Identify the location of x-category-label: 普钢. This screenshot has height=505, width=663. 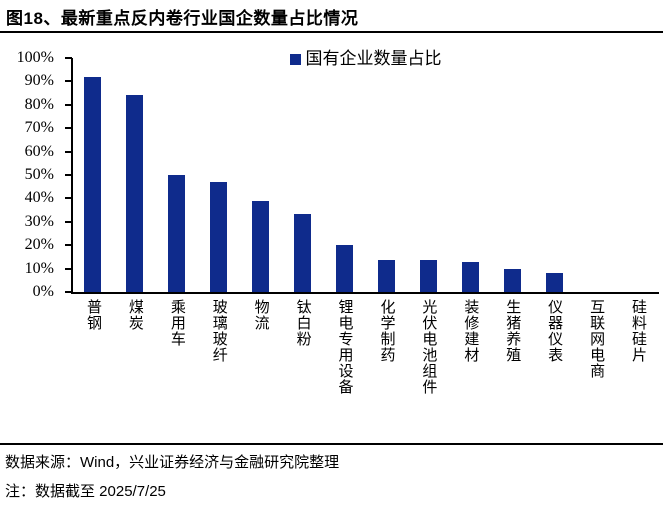
(92, 315).